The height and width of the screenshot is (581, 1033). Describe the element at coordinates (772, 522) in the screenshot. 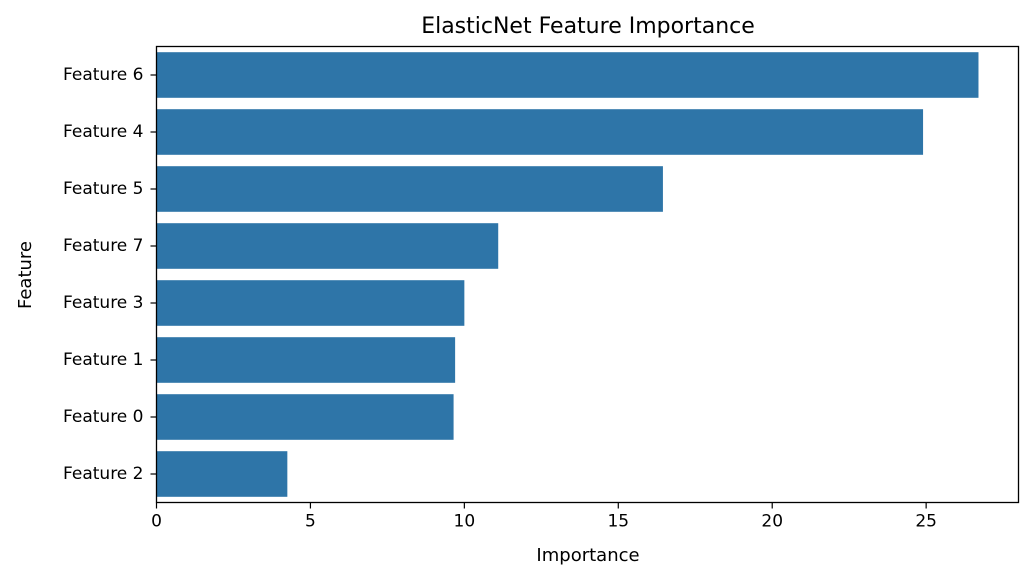

I see `x-tick-label-20: 20` at that location.